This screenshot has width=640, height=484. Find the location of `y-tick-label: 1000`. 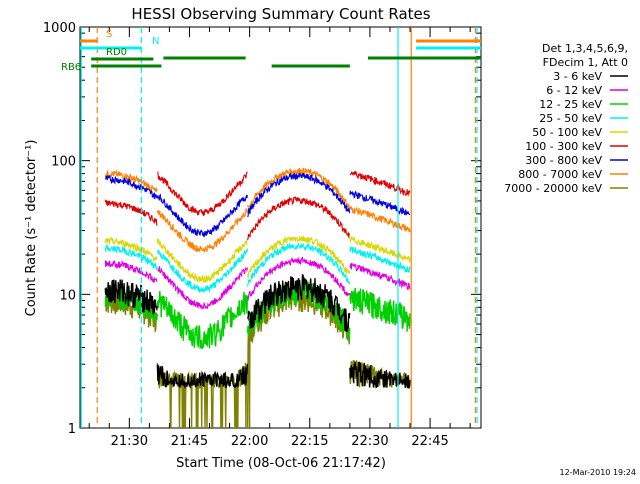

y-tick-label: 1000 is located at coordinates (59, 28).